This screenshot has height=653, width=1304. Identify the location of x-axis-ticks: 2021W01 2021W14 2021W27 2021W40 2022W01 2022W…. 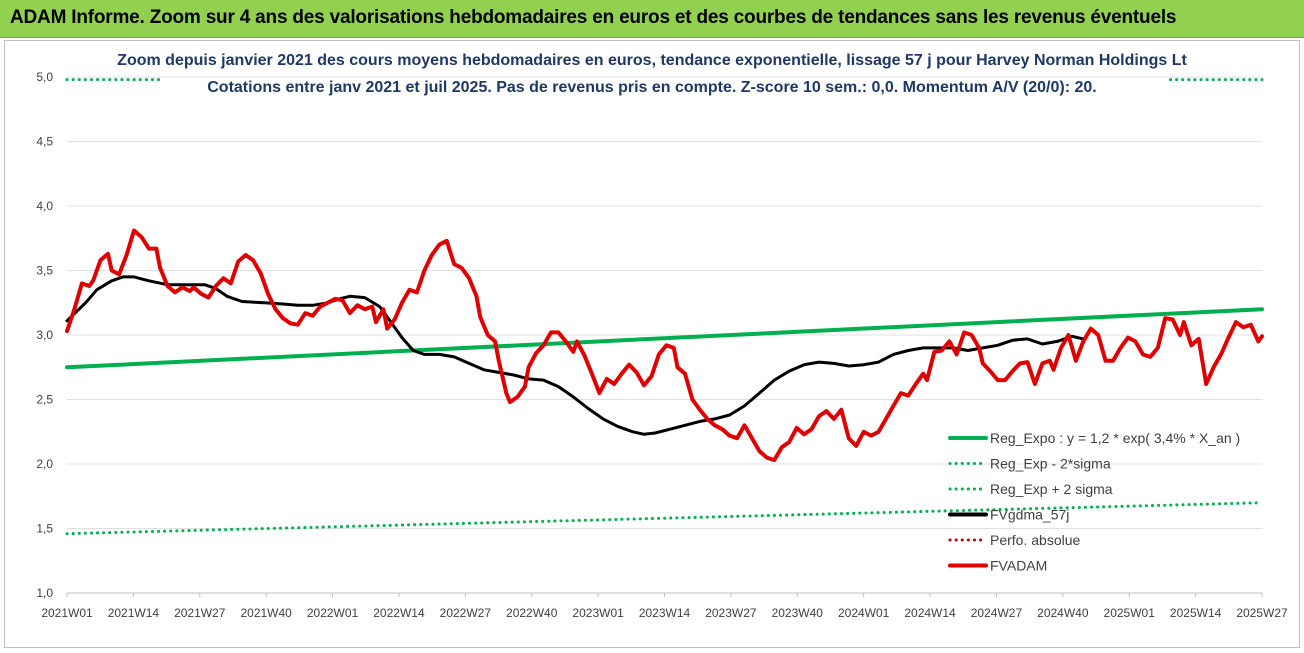
(664, 613).